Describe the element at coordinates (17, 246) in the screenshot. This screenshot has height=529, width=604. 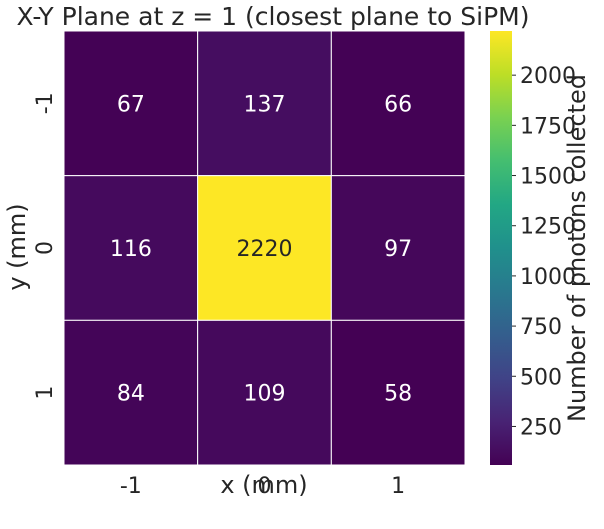
I see `y-axis-label: y (mm)` at that location.